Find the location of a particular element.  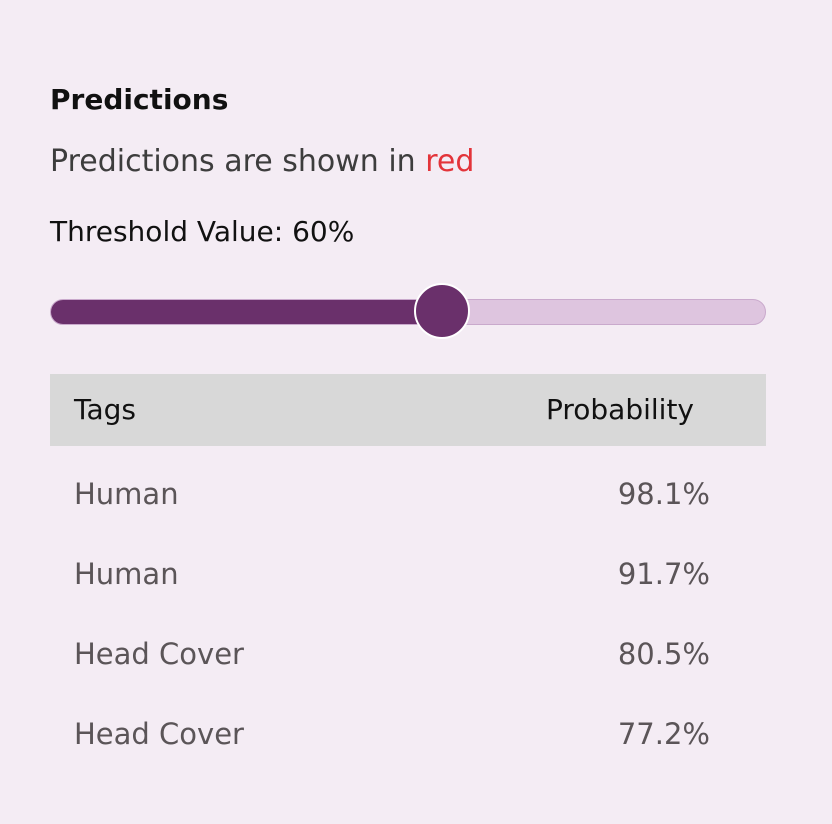

subtitle-text: Predictions are shown in is located at coordinates (233, 161).